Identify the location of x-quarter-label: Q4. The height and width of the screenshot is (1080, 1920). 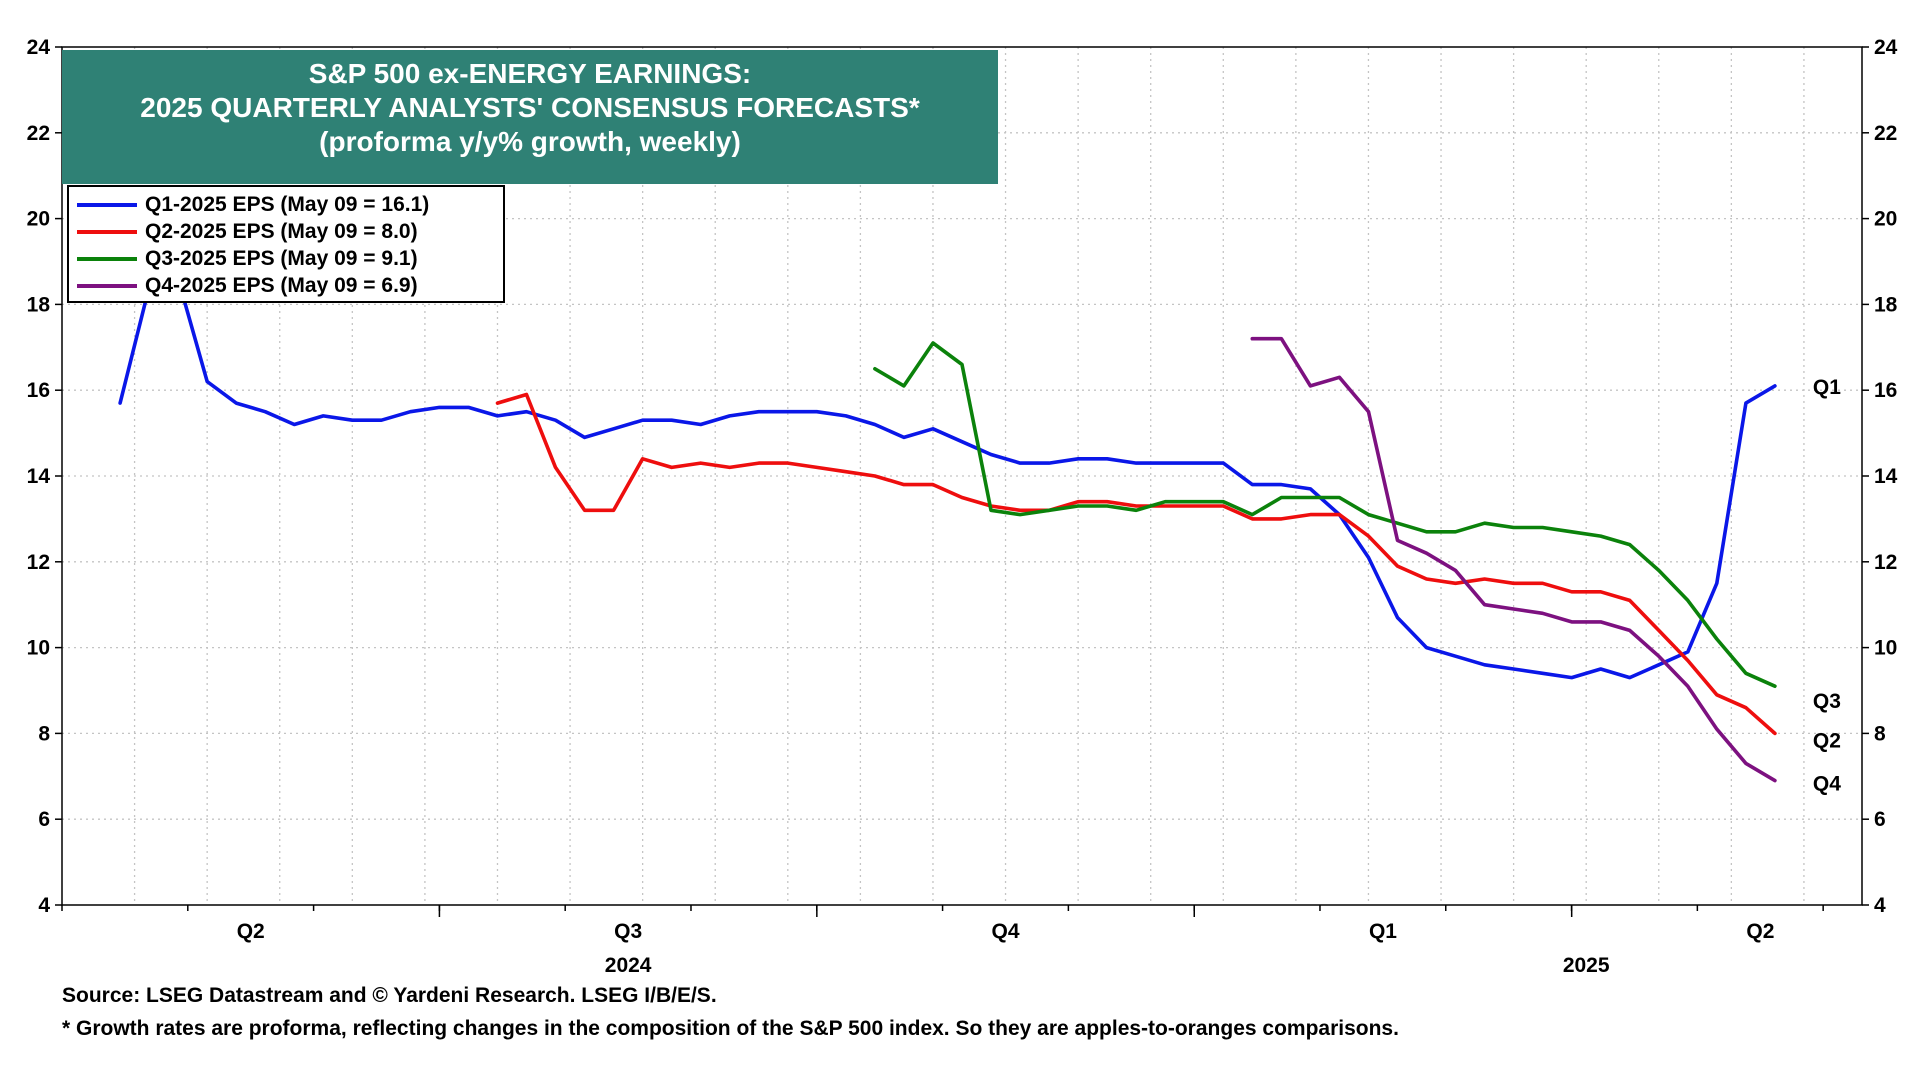
(1006, 931).